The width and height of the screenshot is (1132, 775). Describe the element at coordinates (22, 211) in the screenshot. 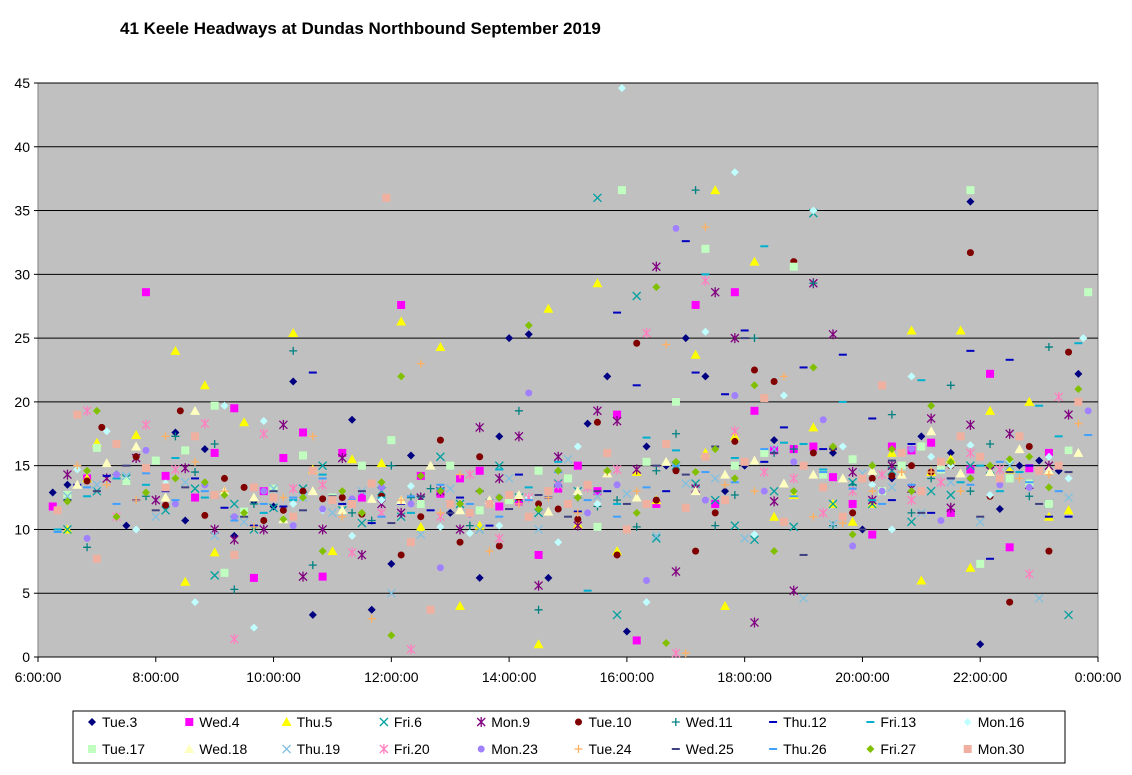

I see `y-tick-label: 35` at that location.